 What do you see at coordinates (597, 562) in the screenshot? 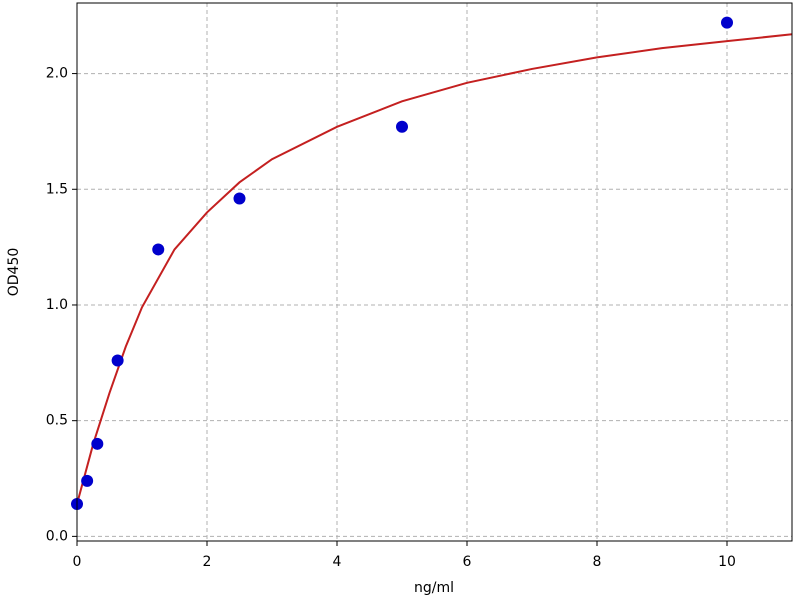
I see `x-tick-label: 8` at bounding box center [597, 562].